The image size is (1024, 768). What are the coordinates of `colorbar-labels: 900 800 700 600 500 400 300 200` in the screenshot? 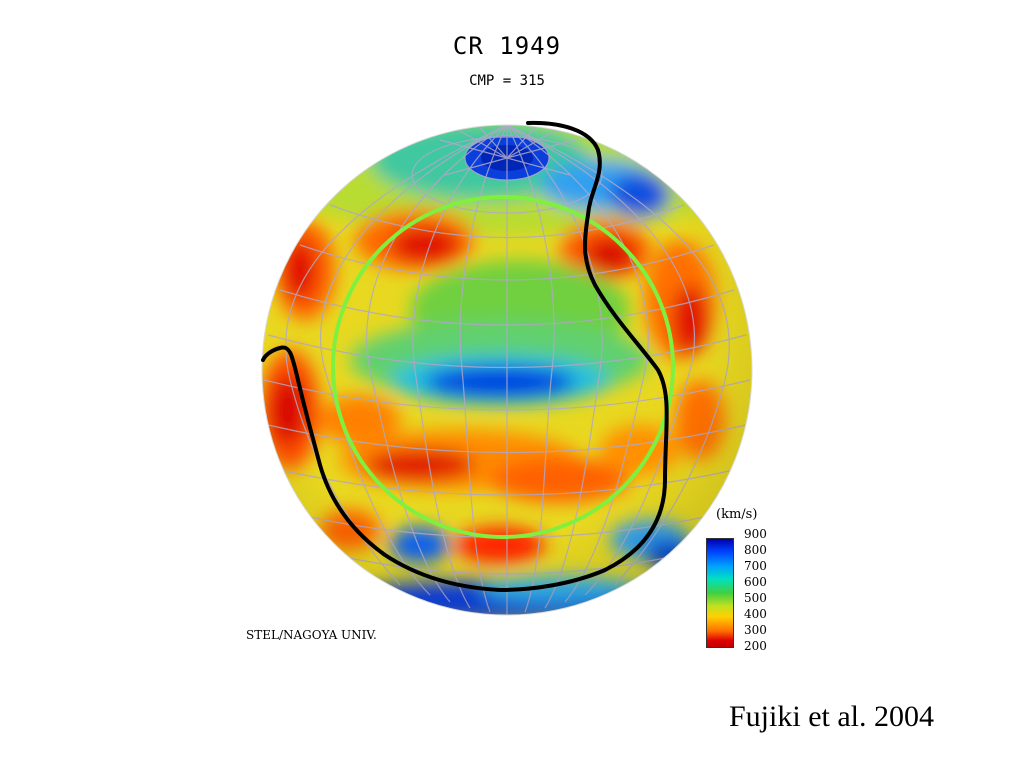 It's located at (755, 590).